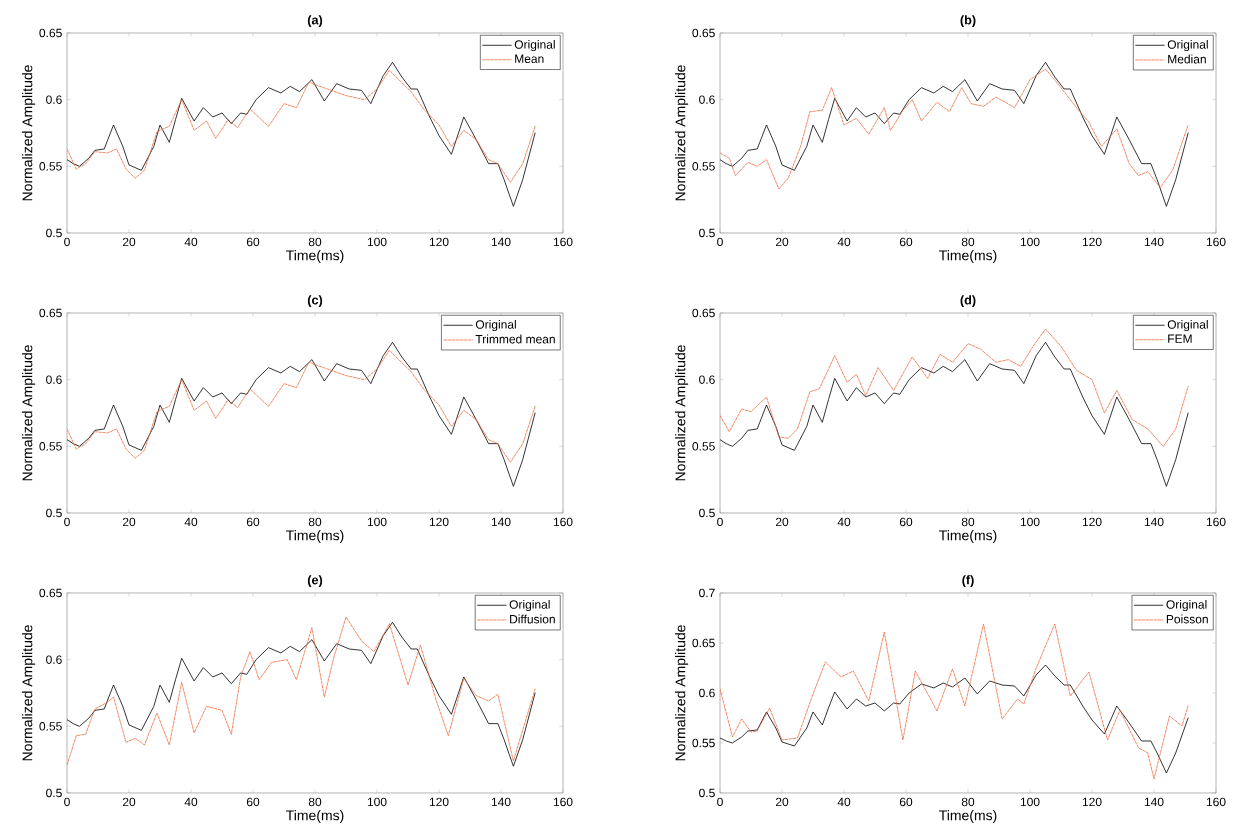  I want to click on chart-title: (e), so click(315, 581).